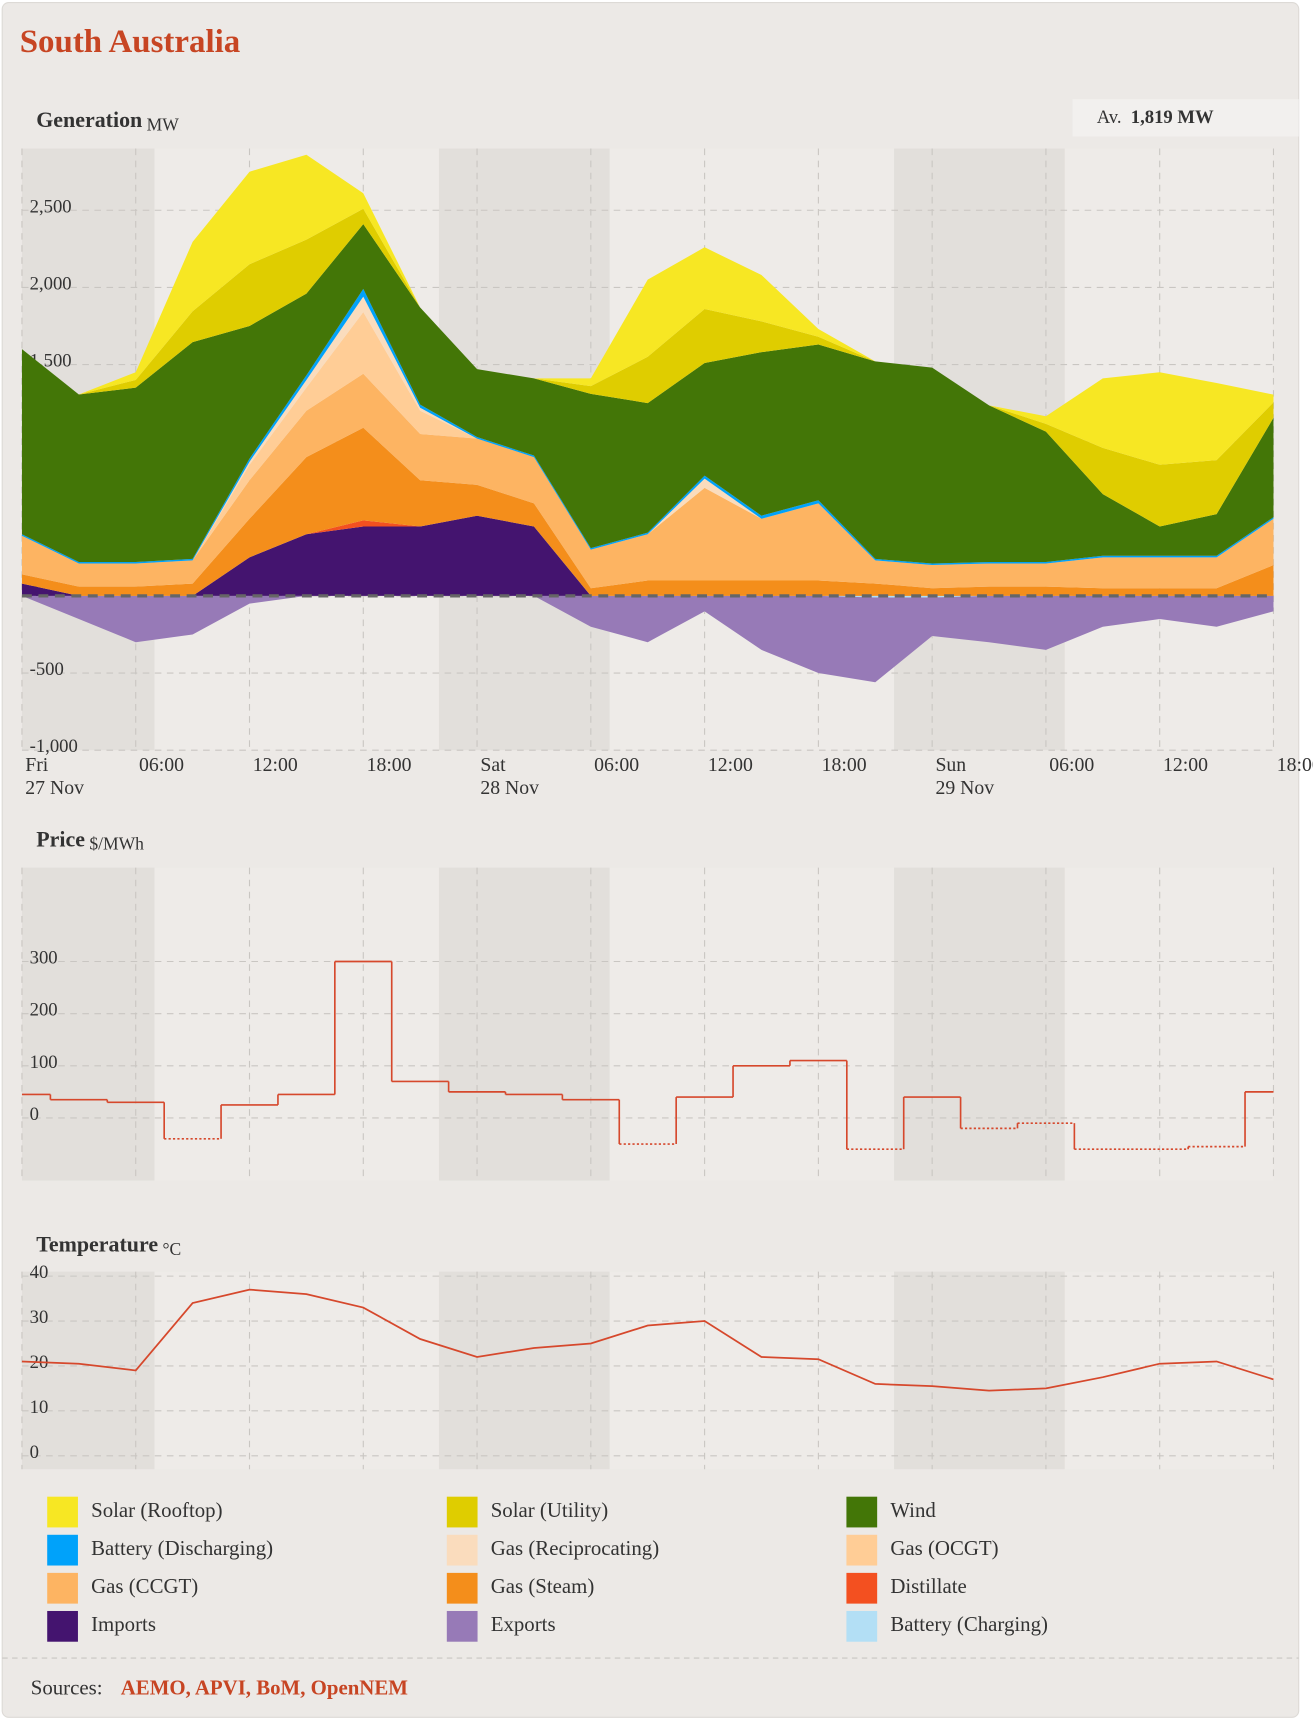 This screenshot has height=1721, width=1313. I want to click on y-tick-label: 100, so click(44, 1062).